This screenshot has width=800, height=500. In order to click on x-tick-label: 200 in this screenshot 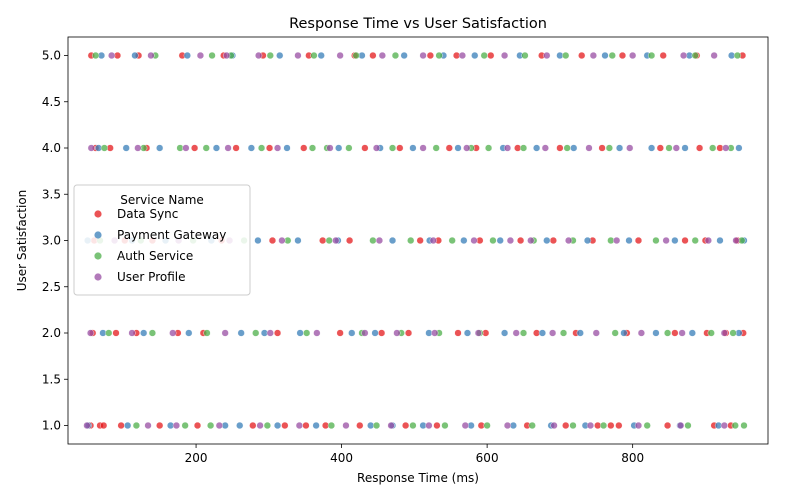, I will do `click(196, 458)`.